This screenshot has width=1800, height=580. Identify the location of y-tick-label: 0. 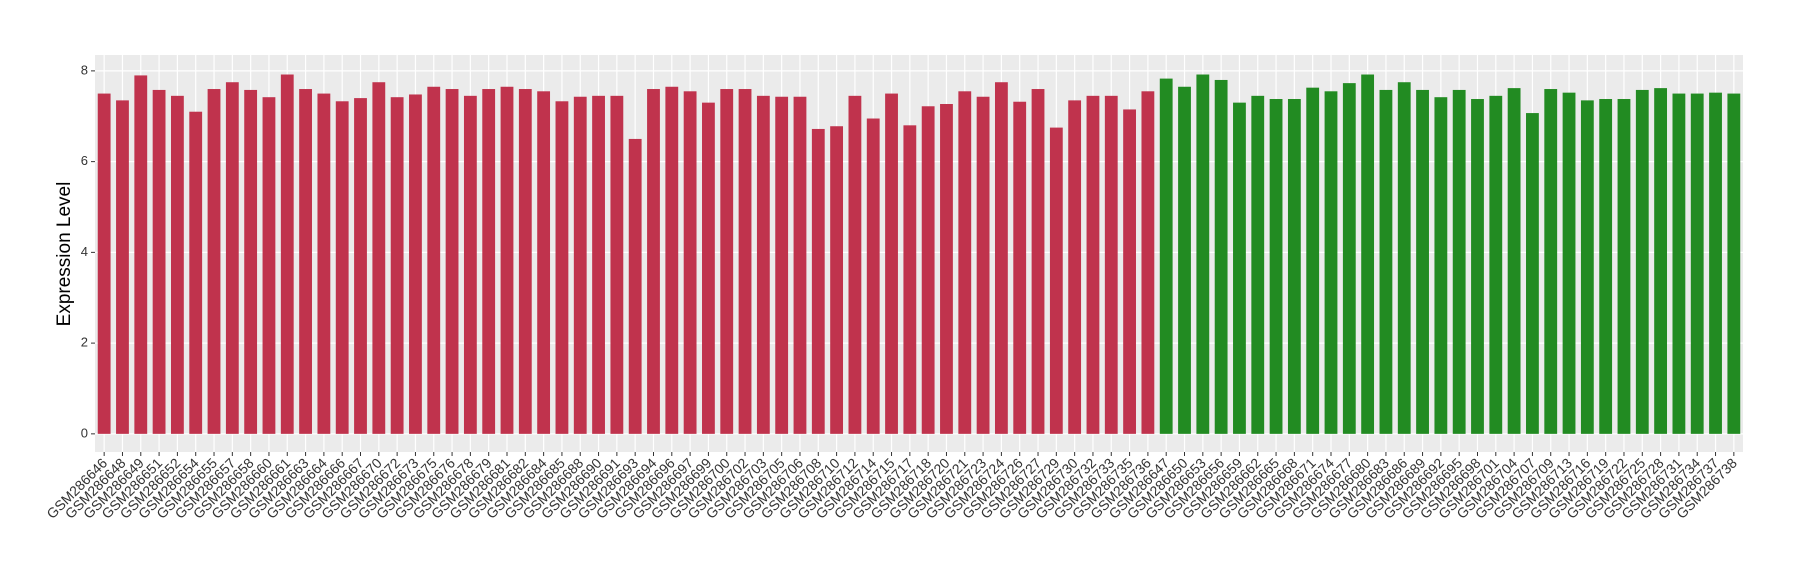
(84, 432).